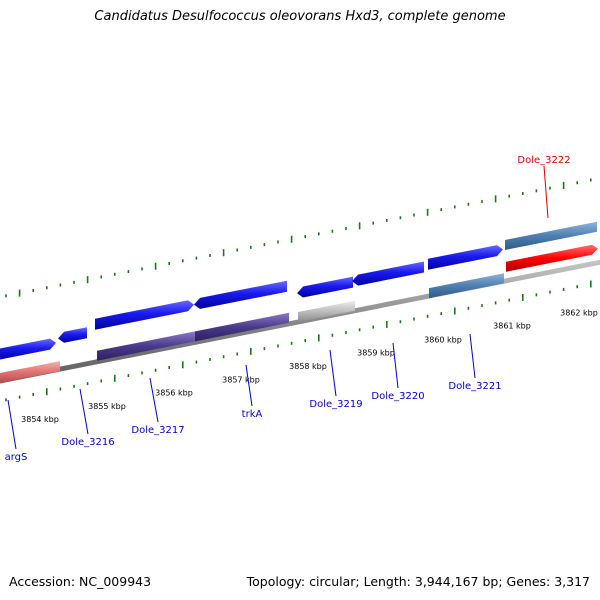 The width and height of the screenshot is (600, 600). I want to click on kbp-tick-label: 3858 kbp, so click(308, 366).